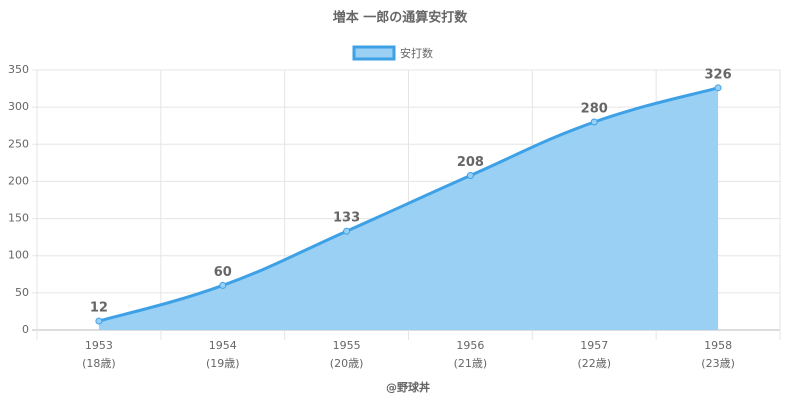 The height and width of the screenshot is (404, 800). What do you see at coordinates (18, 69) in the screenshot?
I see `y-tick-label: 350` at bounding box center [18, 69].